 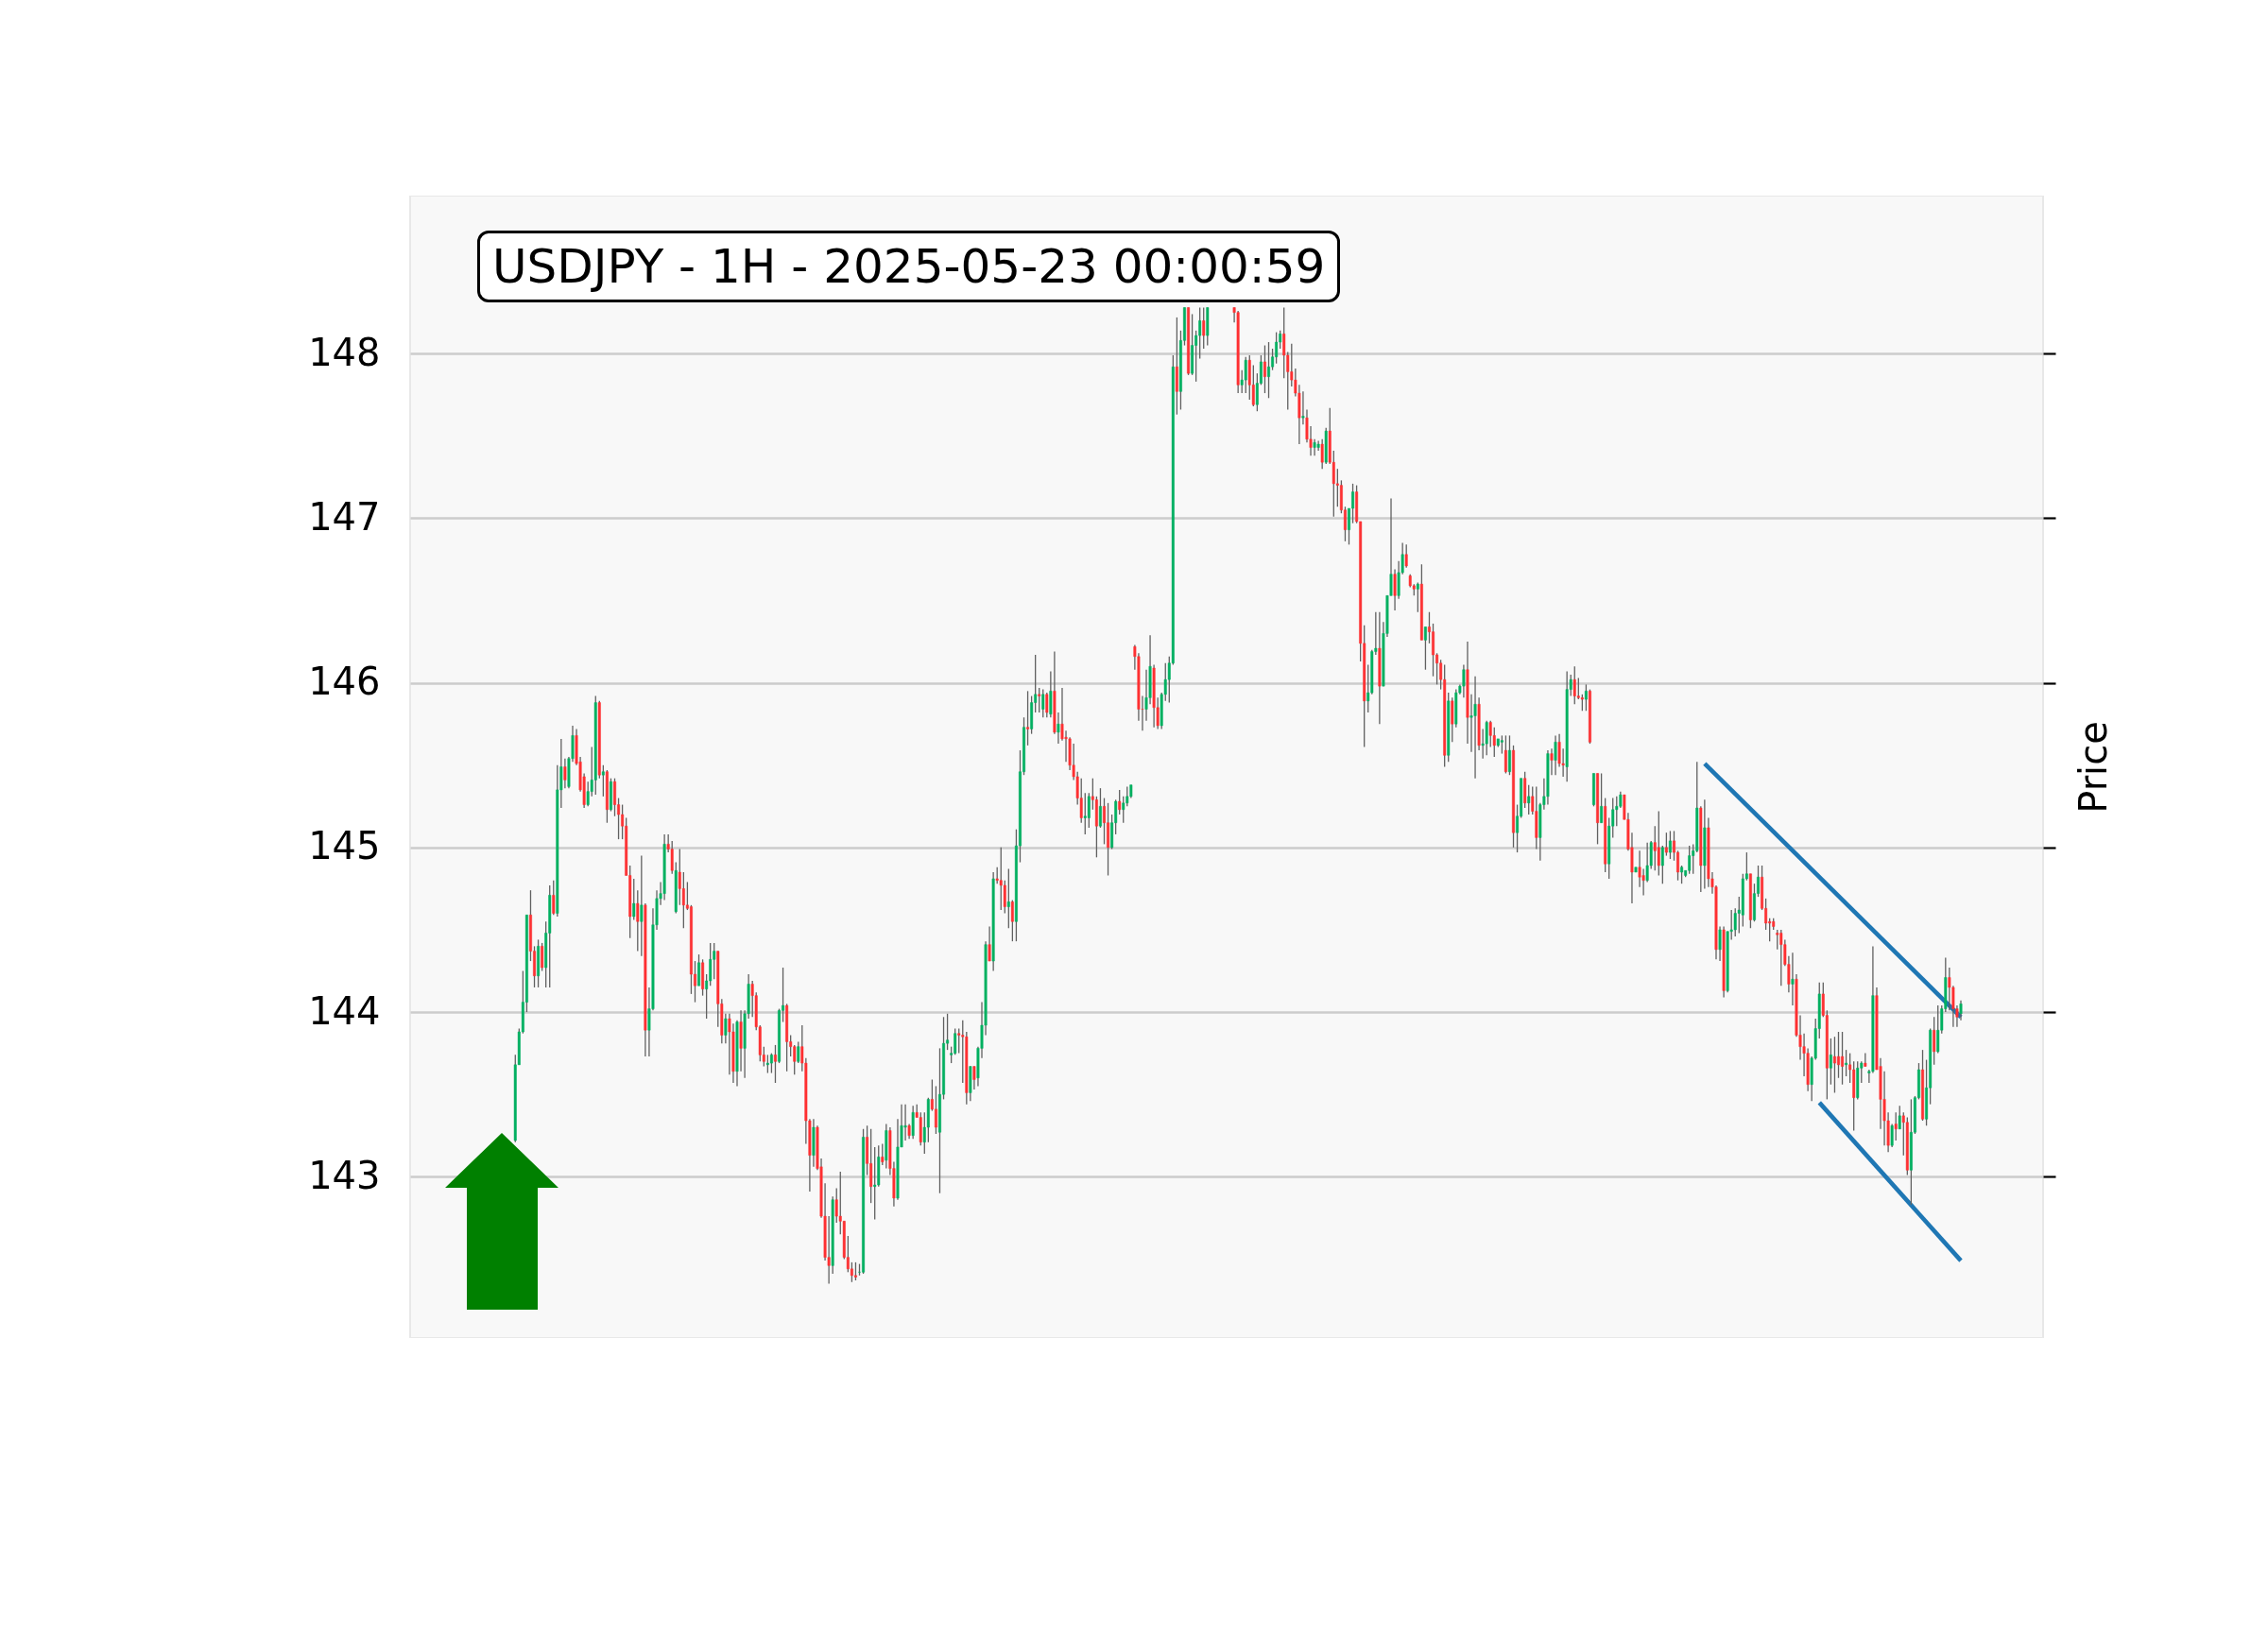 What do you see at coordinates (909, 266) in the screenshot?
I see `text: USDJPY - 1H - 2025-05-23 00:00:59` at bounding box center [909, 266].